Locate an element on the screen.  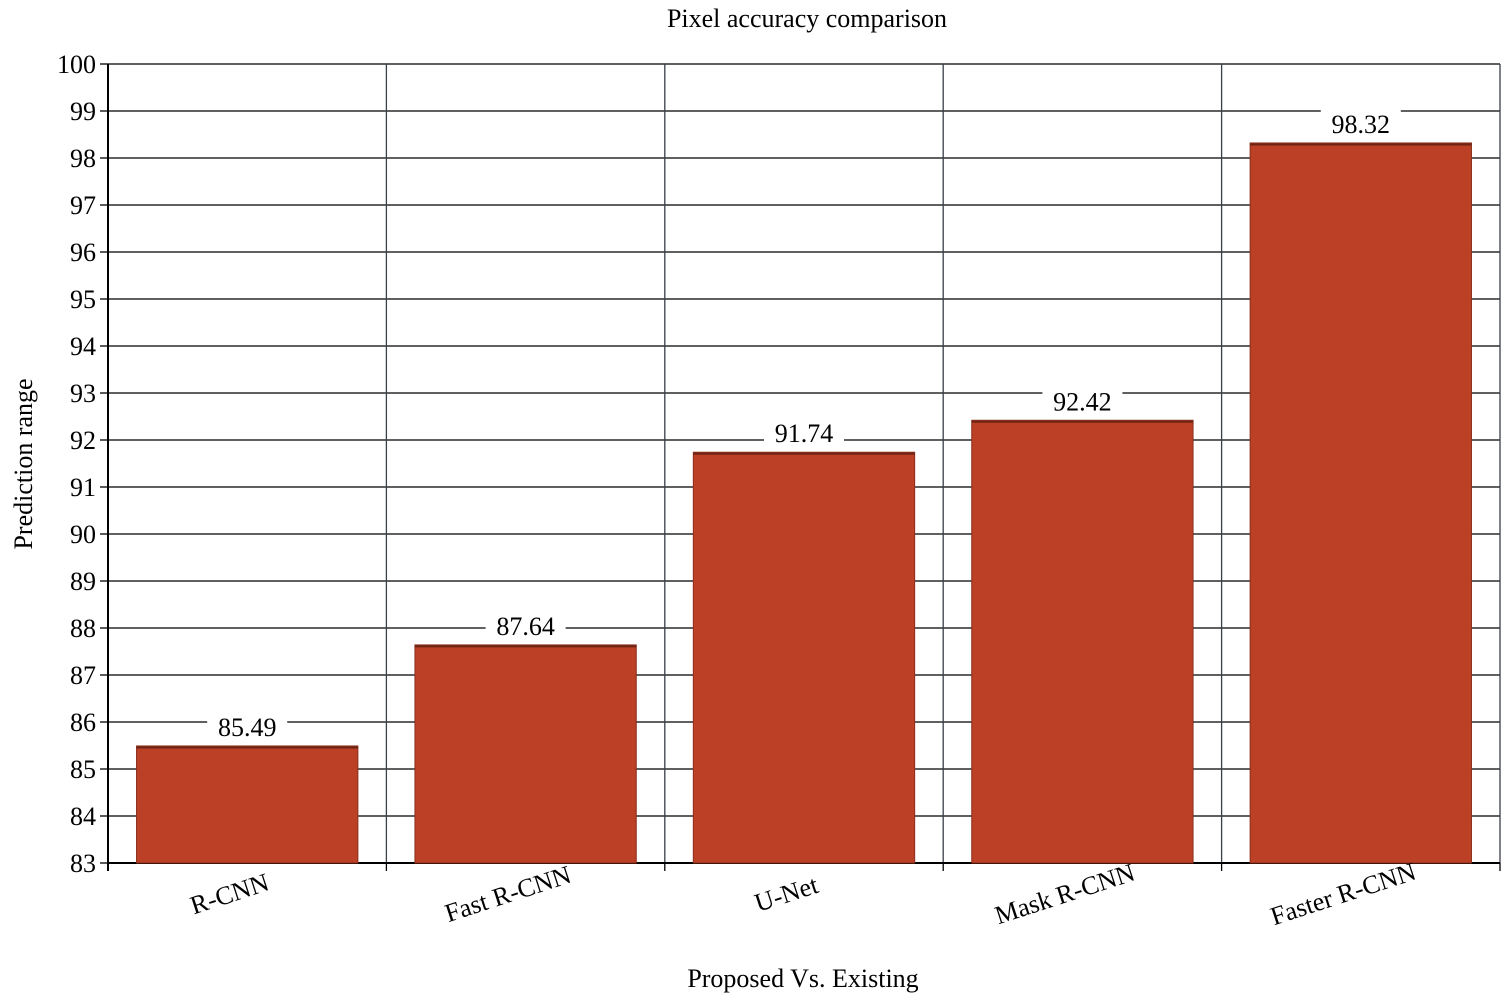
y-tick-label: 91 is located at coordinates (83, 487).